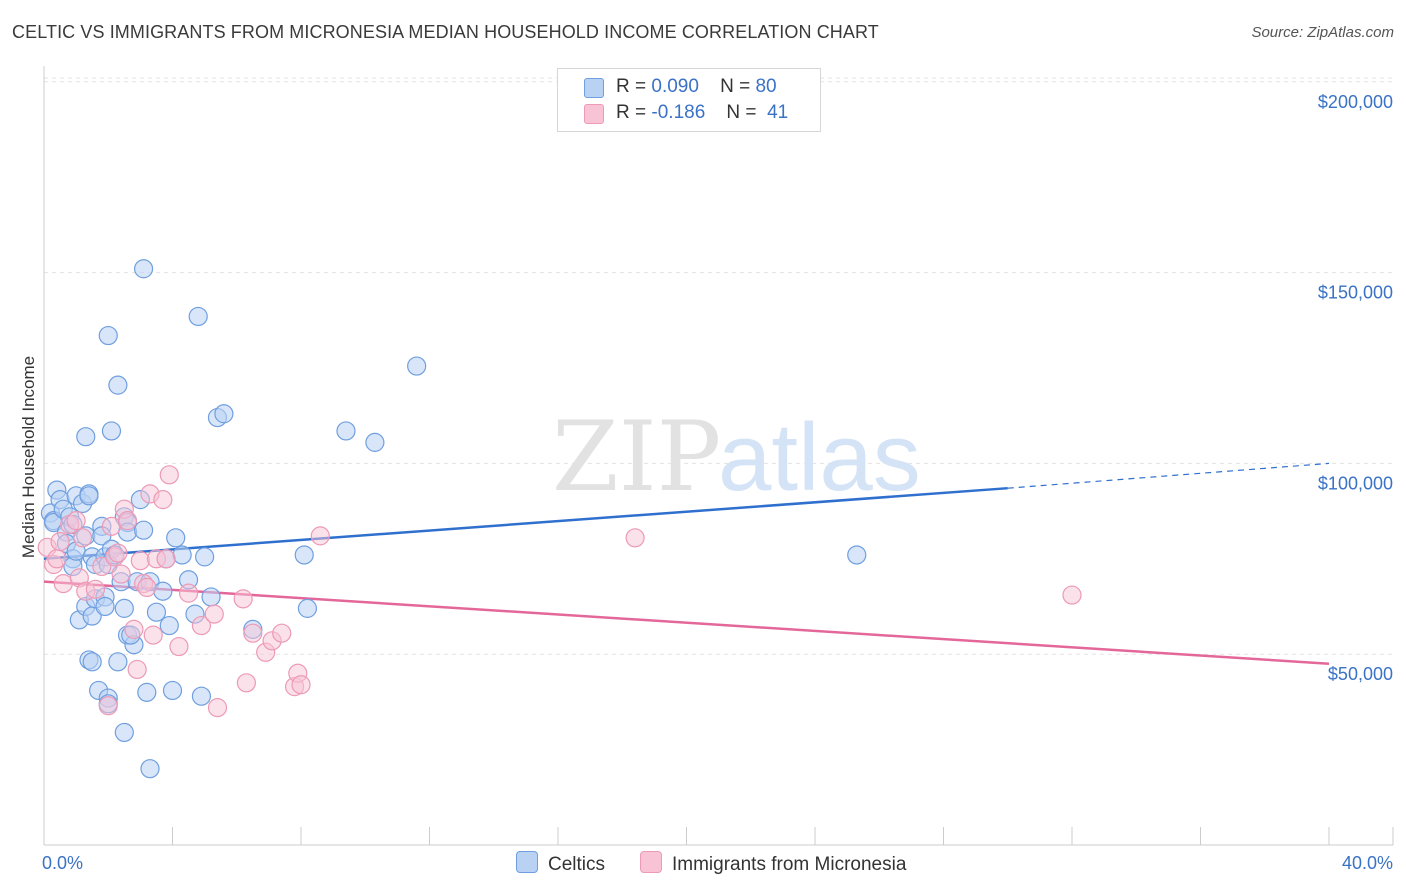 The height and width of the screenshot is (892, 1406). What do you see at coordinates (778, 112) in the screenshot?
I see `micronesia-n-value: 41` at bounding box center [778, 112].